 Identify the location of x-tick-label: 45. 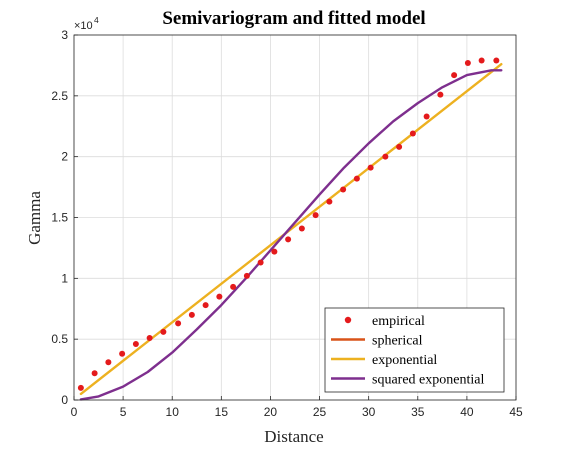
(516, 412).